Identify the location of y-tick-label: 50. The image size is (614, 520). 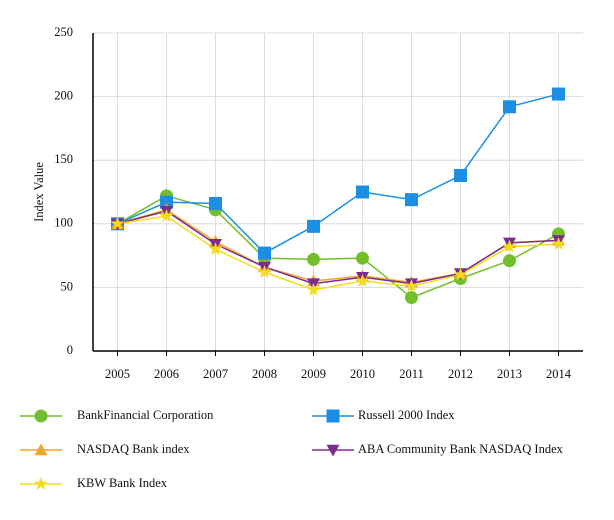
(67, 286).